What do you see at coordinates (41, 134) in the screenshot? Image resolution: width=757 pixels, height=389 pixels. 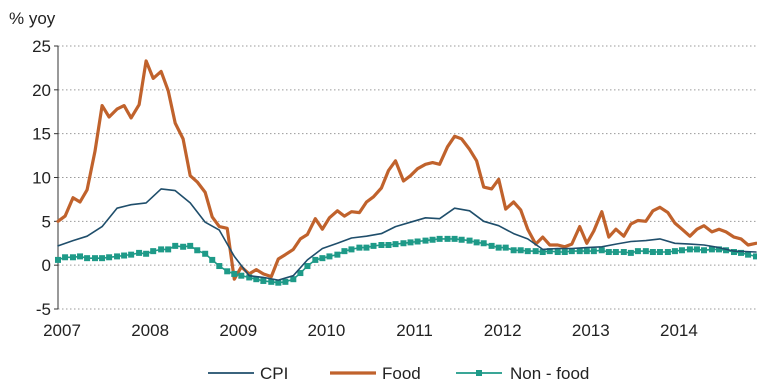 I see `y-tick-label: 15` at bounding box center [41, 134].